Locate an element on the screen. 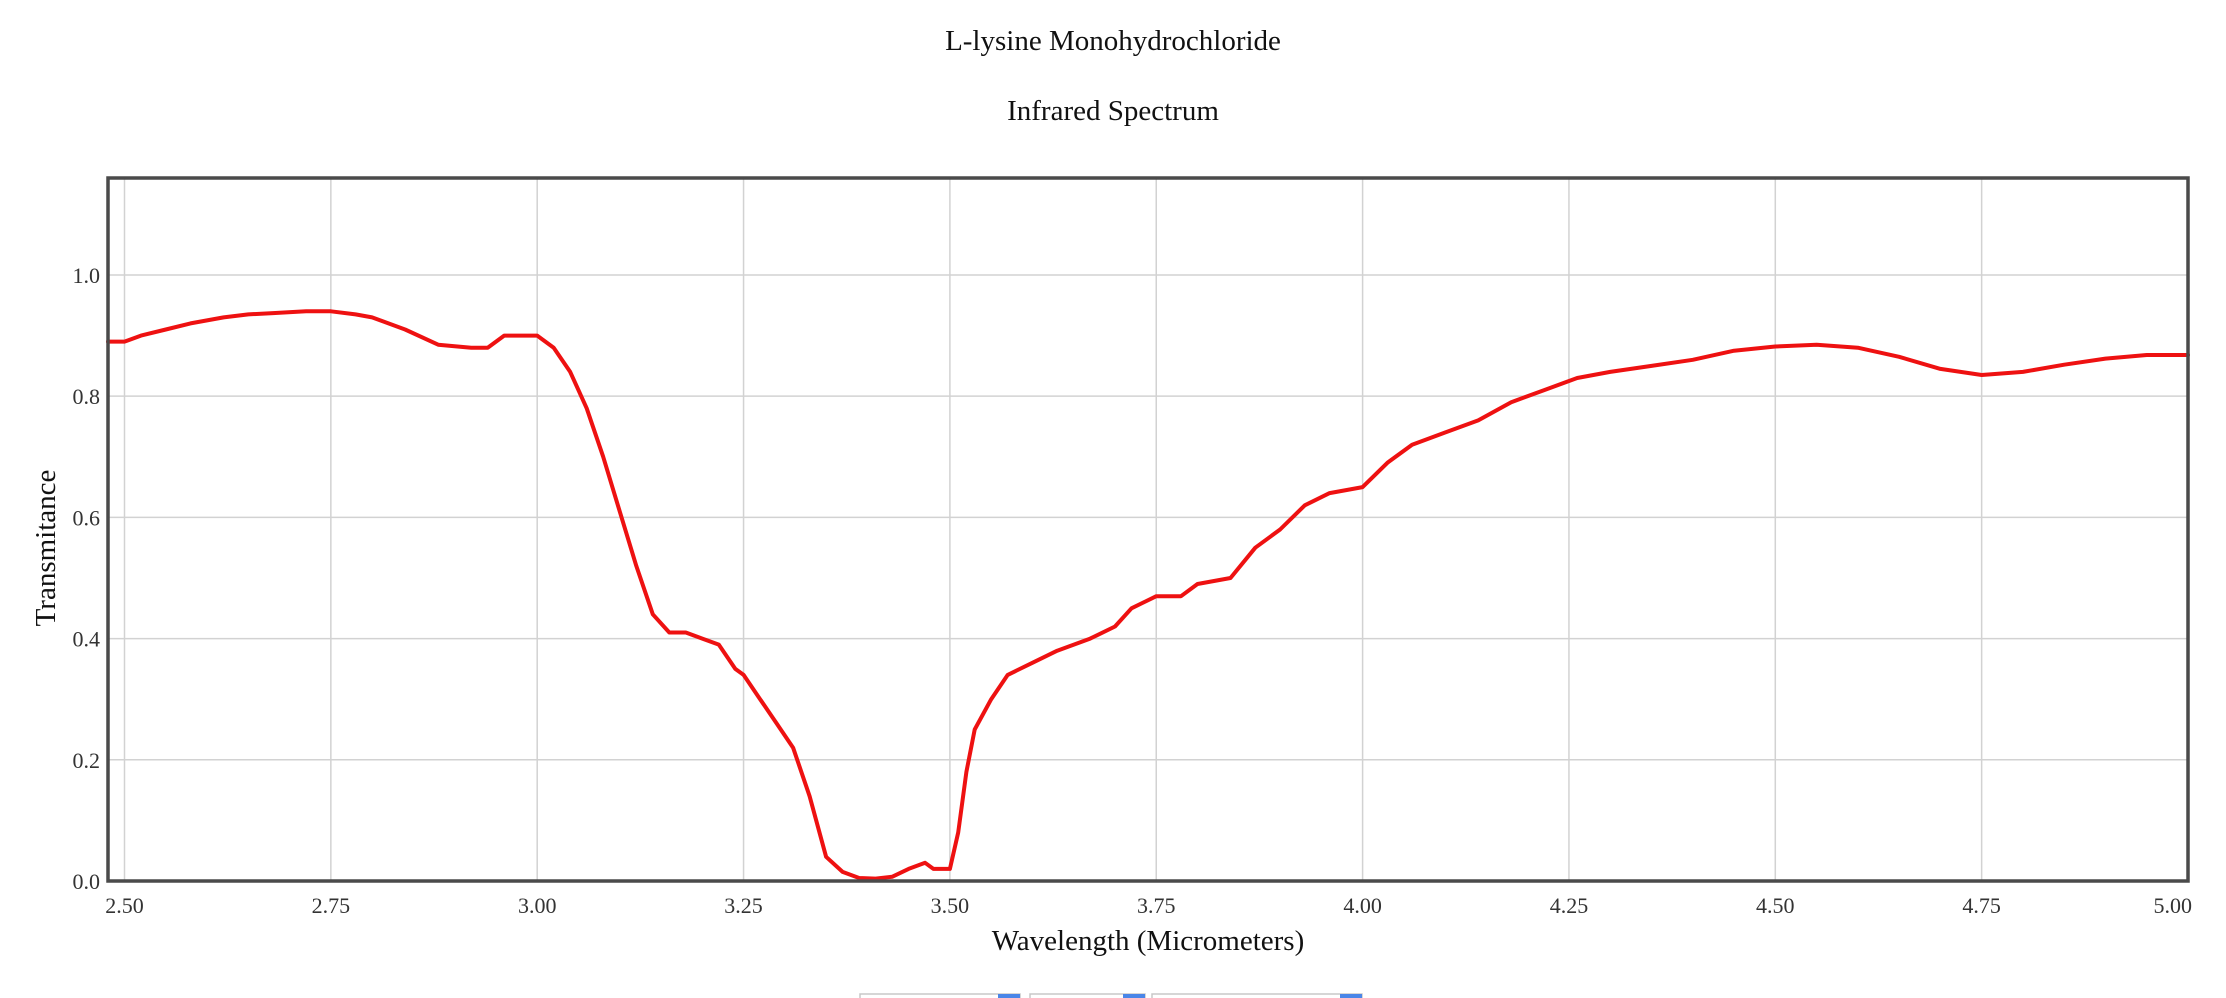 The width and height of the screenshot is (2226, 998). y-axis-ticks: 0.0 0.2 0.4 0.6 0.8 1.0 is located at coordinates (87, 578).